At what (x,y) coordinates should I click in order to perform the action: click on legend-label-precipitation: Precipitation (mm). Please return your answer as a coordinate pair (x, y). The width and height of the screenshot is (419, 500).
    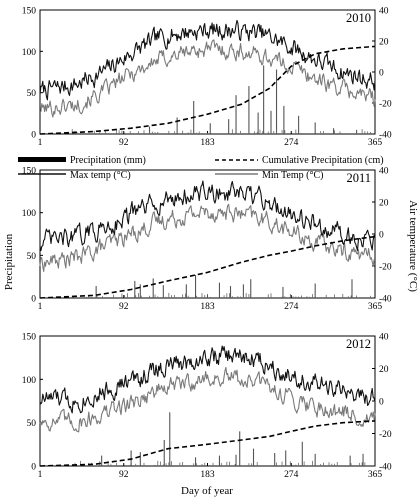
    Looking at the image, I should click on (108, 160).